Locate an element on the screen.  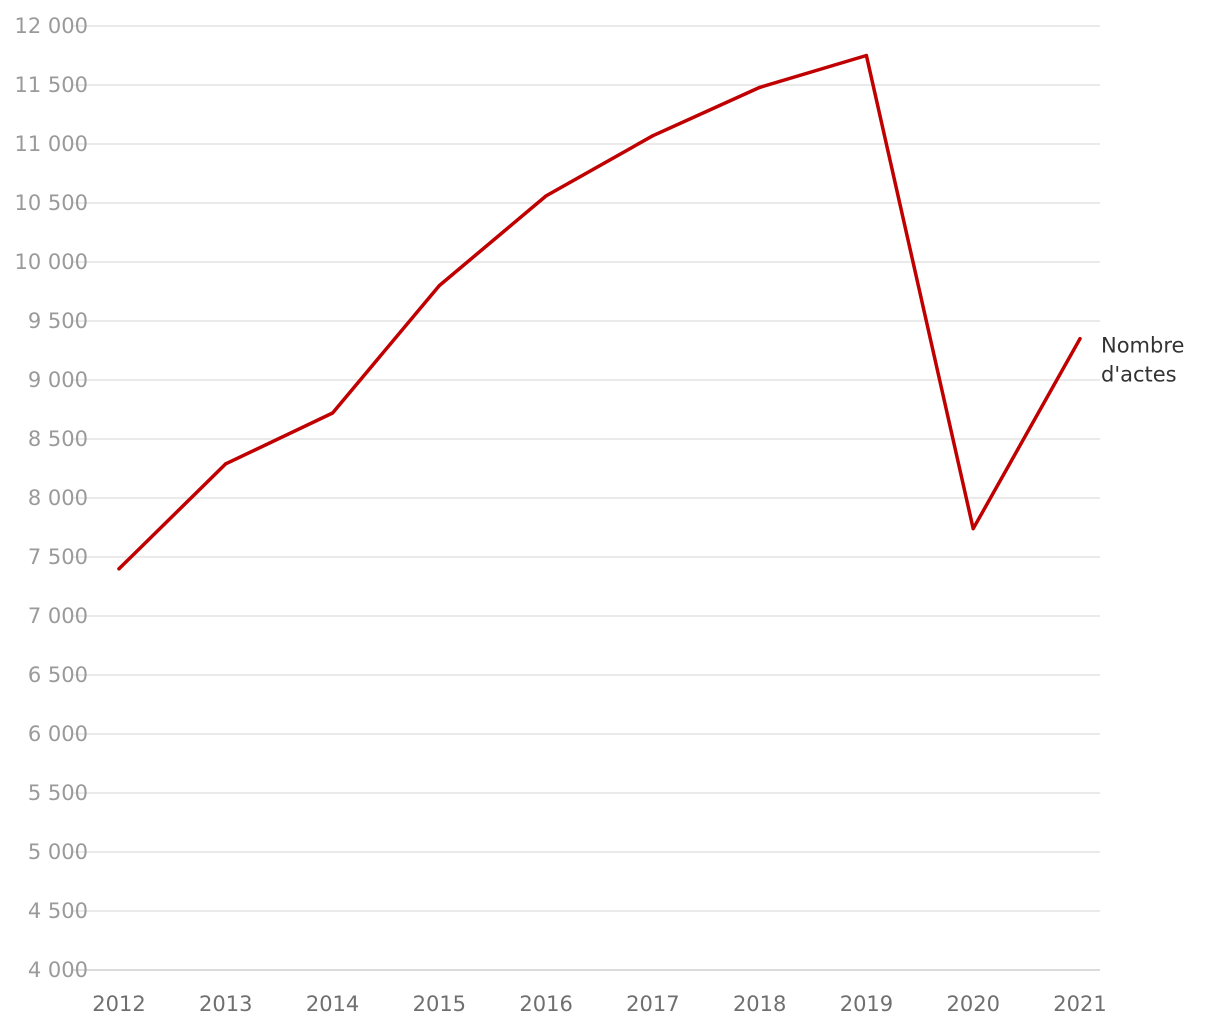
x-tick-label: 2014 is located at coordinates (332, 1004).